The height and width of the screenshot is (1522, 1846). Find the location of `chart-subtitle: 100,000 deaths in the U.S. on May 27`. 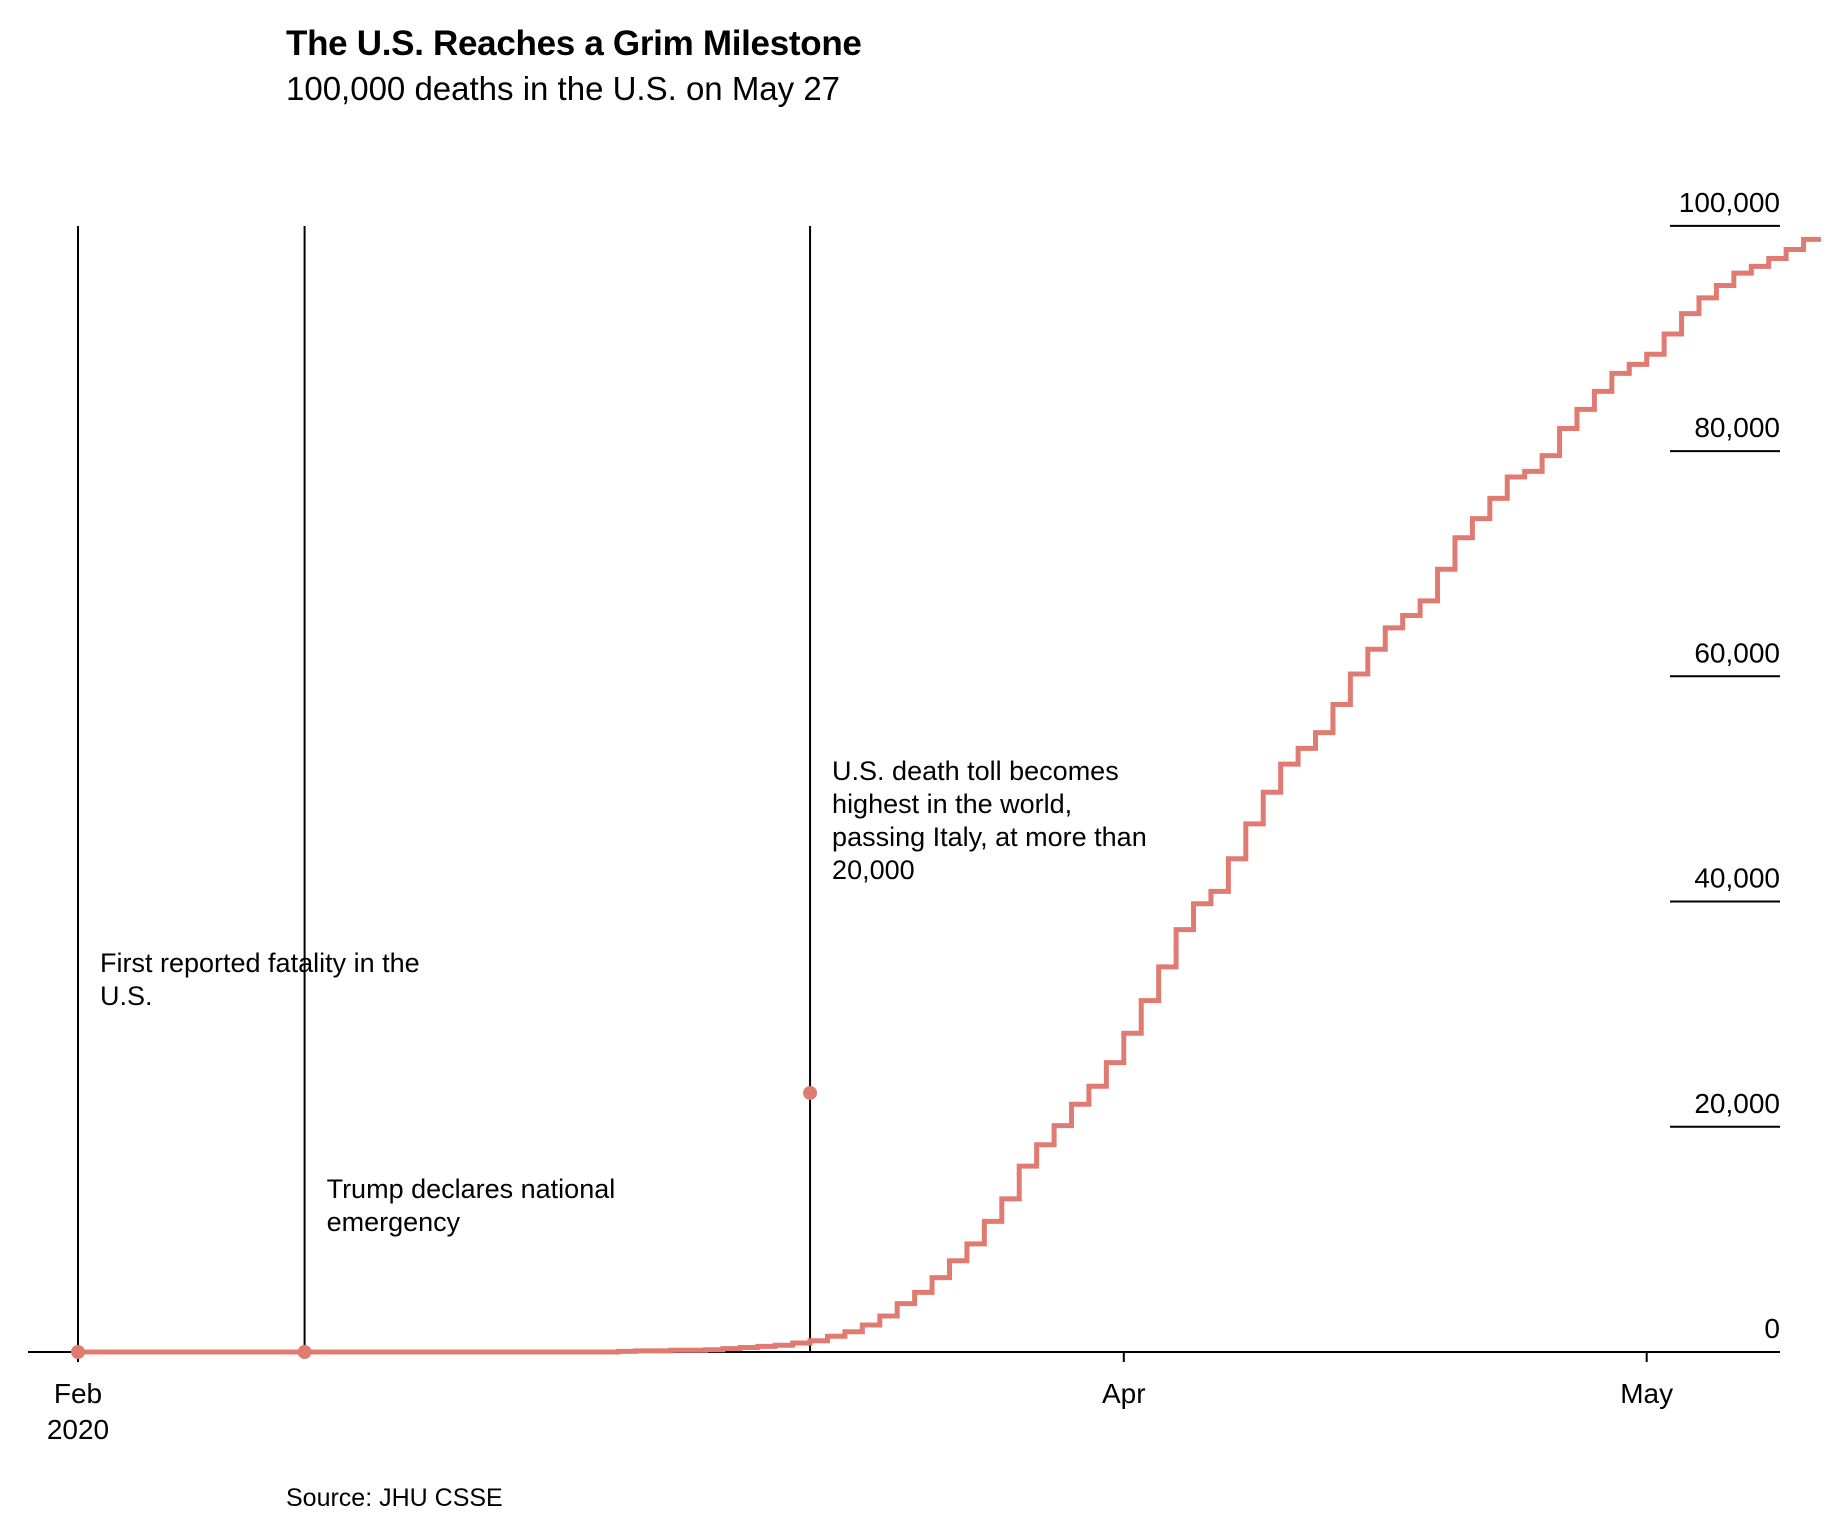

chart-subtitle: 100,000 deaths in the U.S. on May 27 is located at coordinates (563, 88).